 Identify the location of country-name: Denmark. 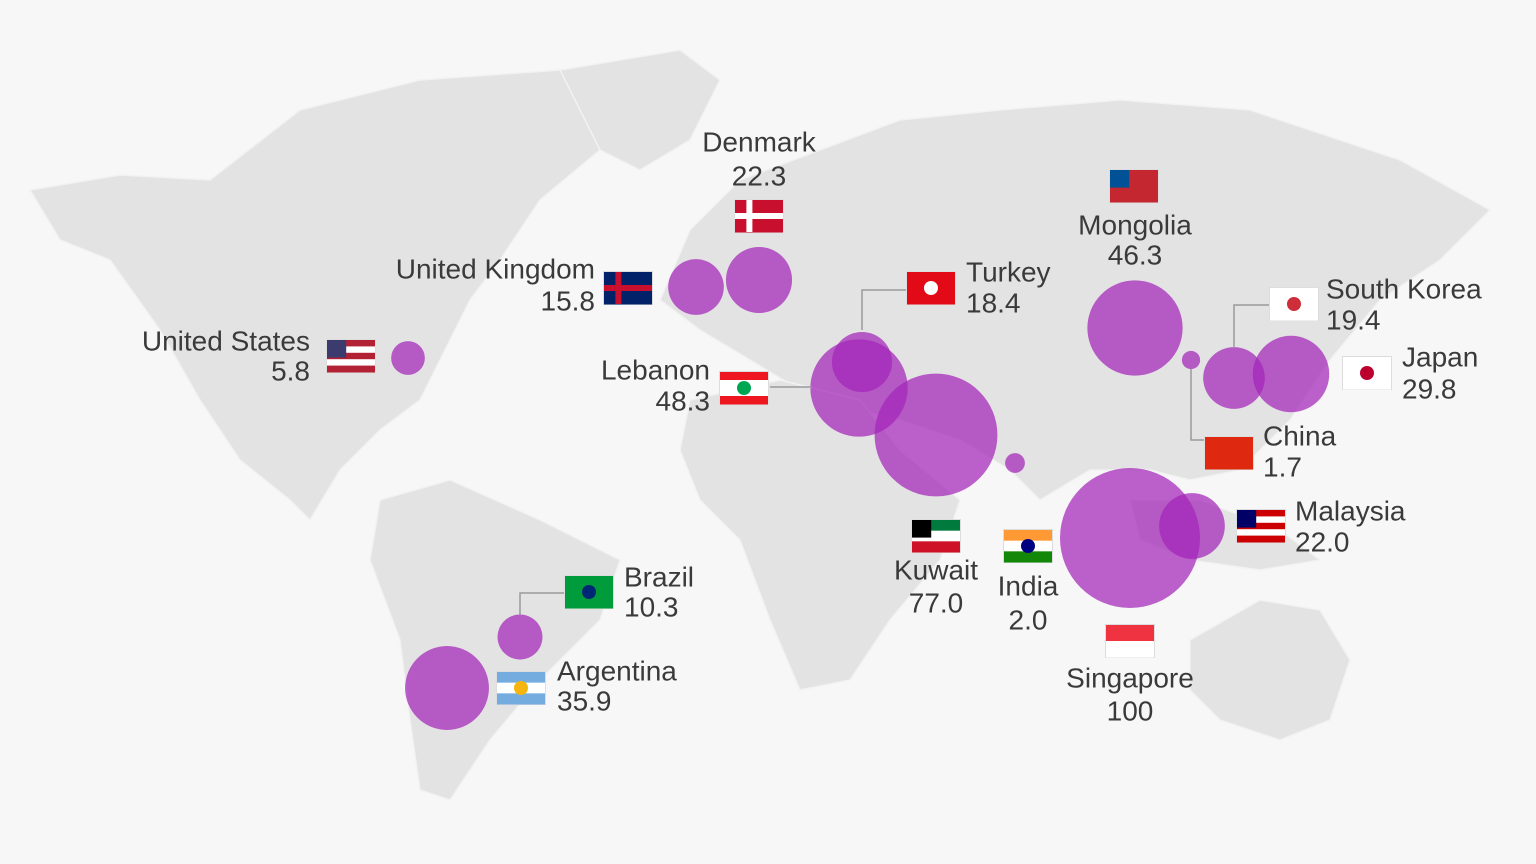
(759, 141).